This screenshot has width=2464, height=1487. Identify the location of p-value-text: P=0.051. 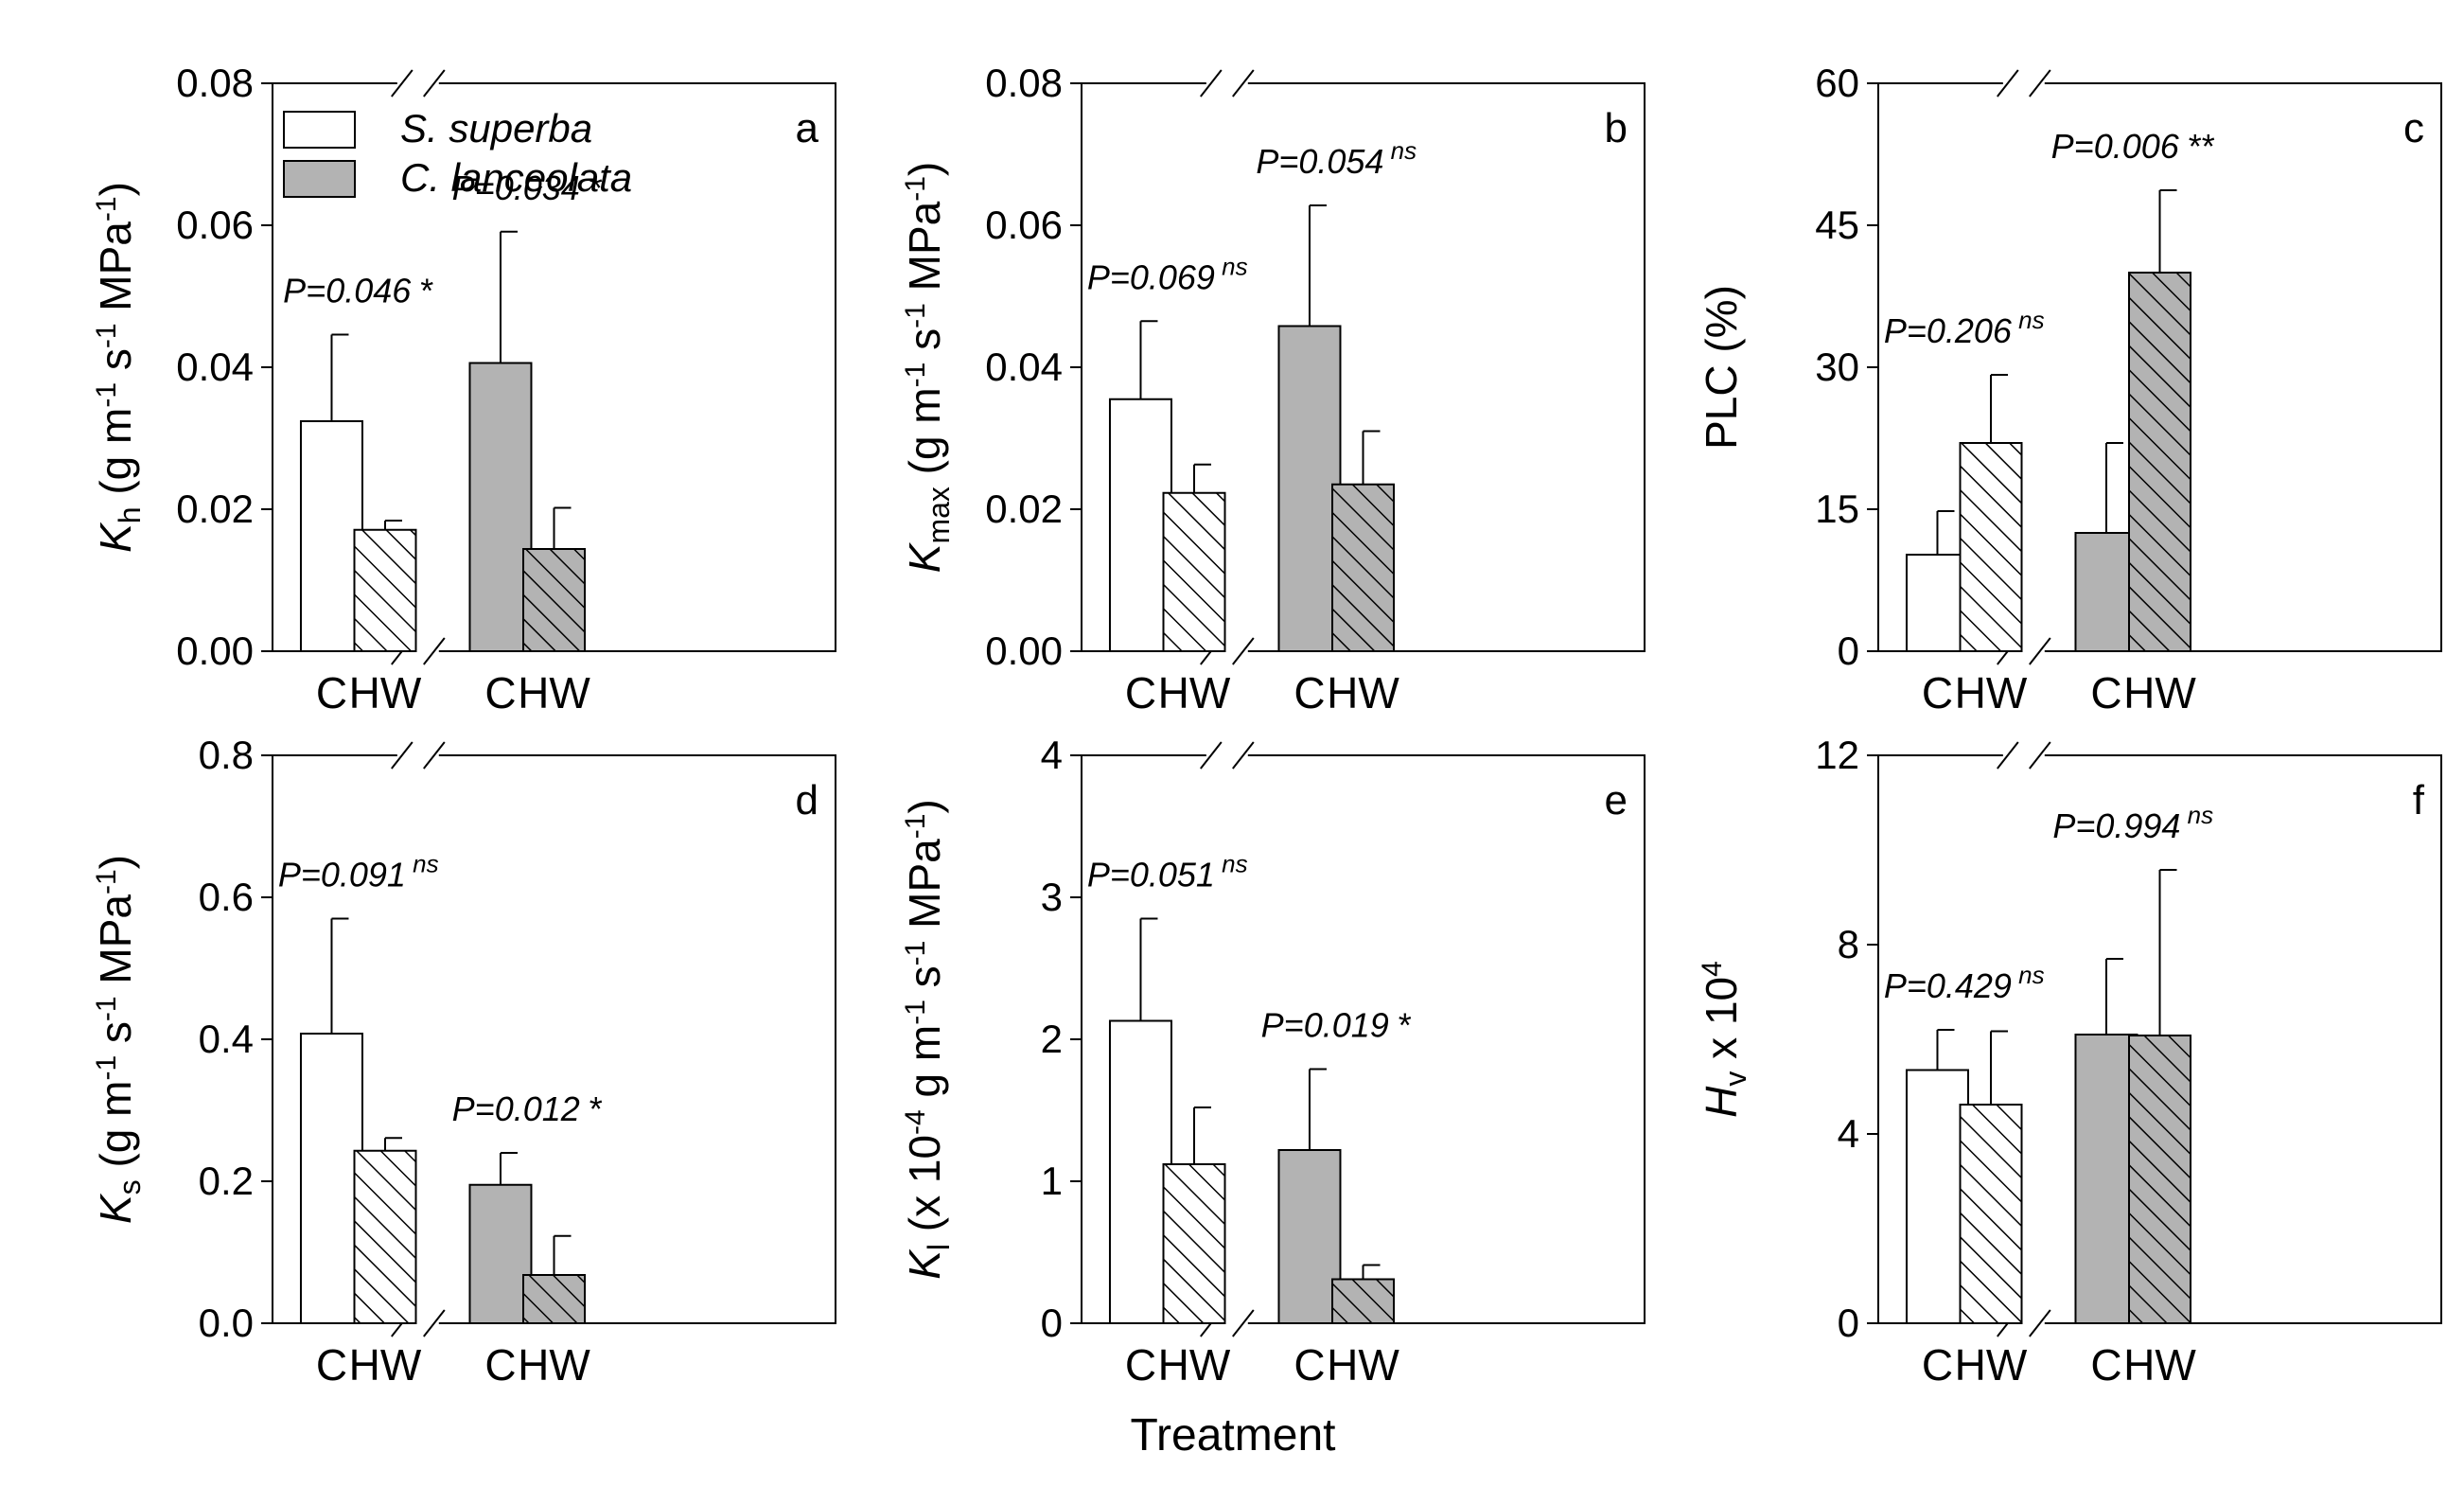
(1151, 875).